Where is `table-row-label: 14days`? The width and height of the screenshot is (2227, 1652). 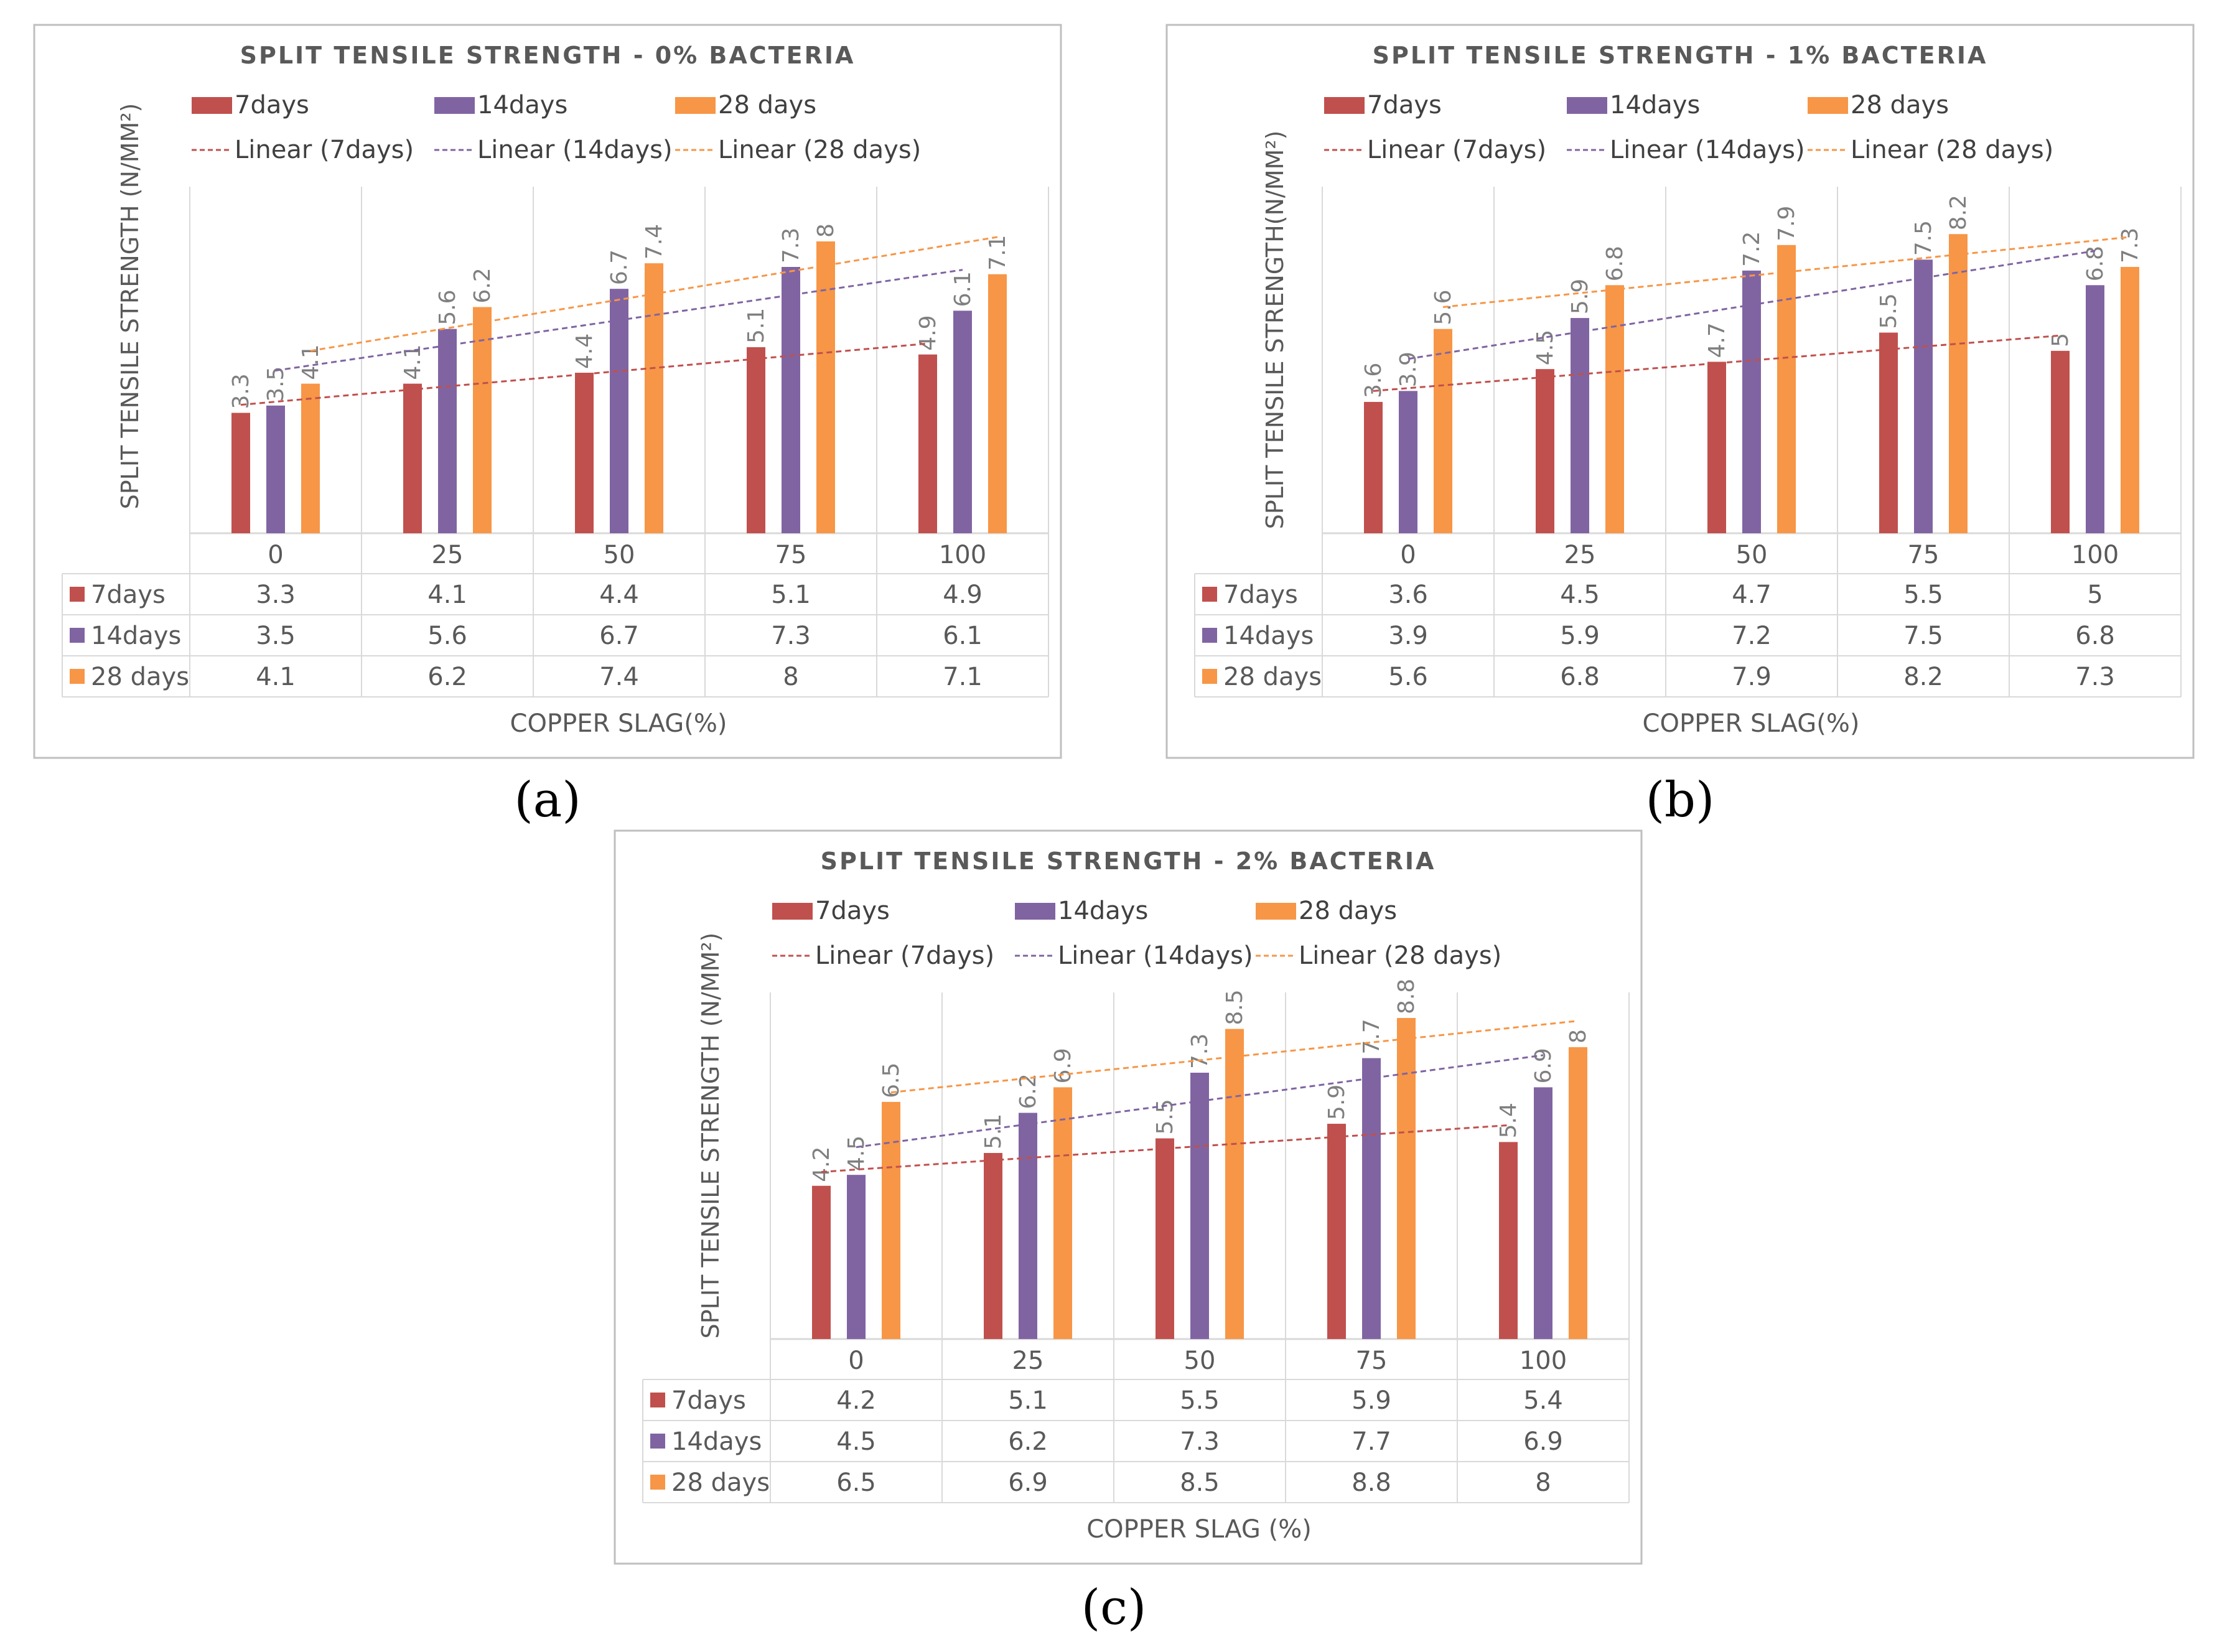
table-row-label: 14days is located at coordinates (1268, 636).